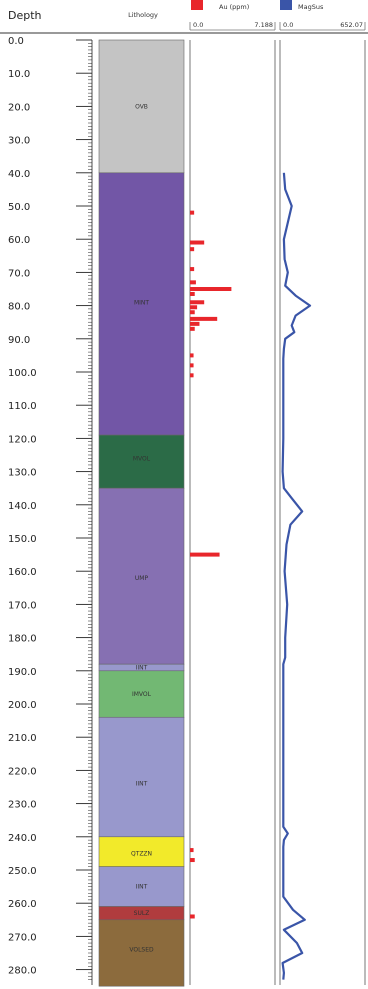 Image resolution: width=368 pixels, height=989 pixels. I want to click on depth-tick-label: 60.0, so click(19, 240).